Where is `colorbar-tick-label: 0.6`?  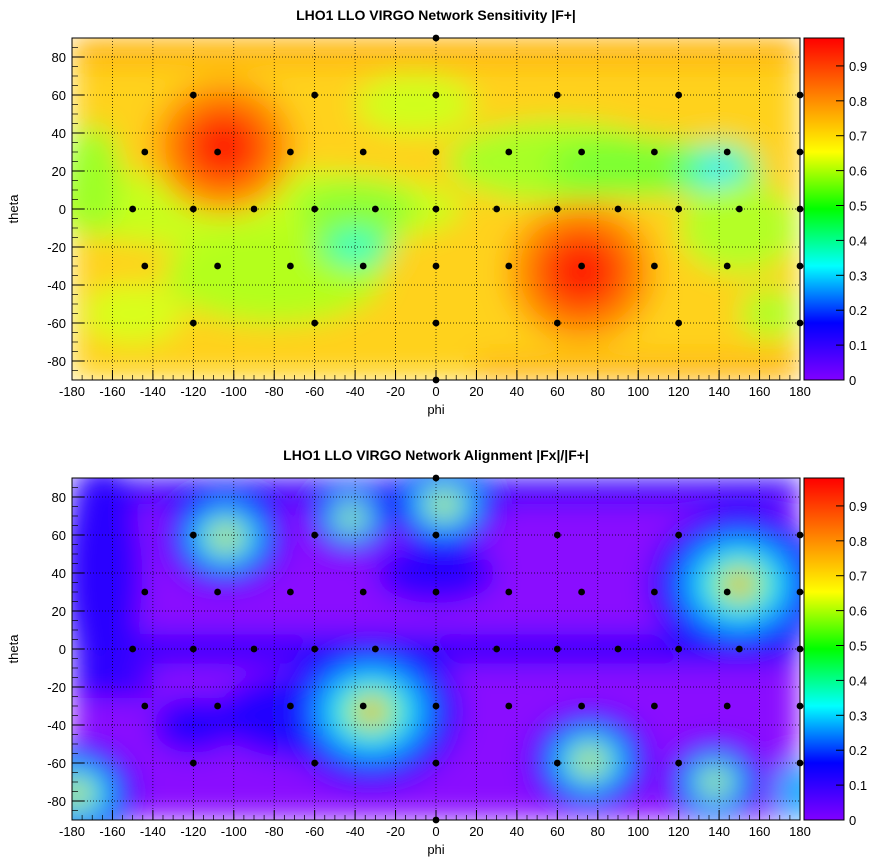
colorbar-tick-label: 0.6 is located at coordinates (858, 171).